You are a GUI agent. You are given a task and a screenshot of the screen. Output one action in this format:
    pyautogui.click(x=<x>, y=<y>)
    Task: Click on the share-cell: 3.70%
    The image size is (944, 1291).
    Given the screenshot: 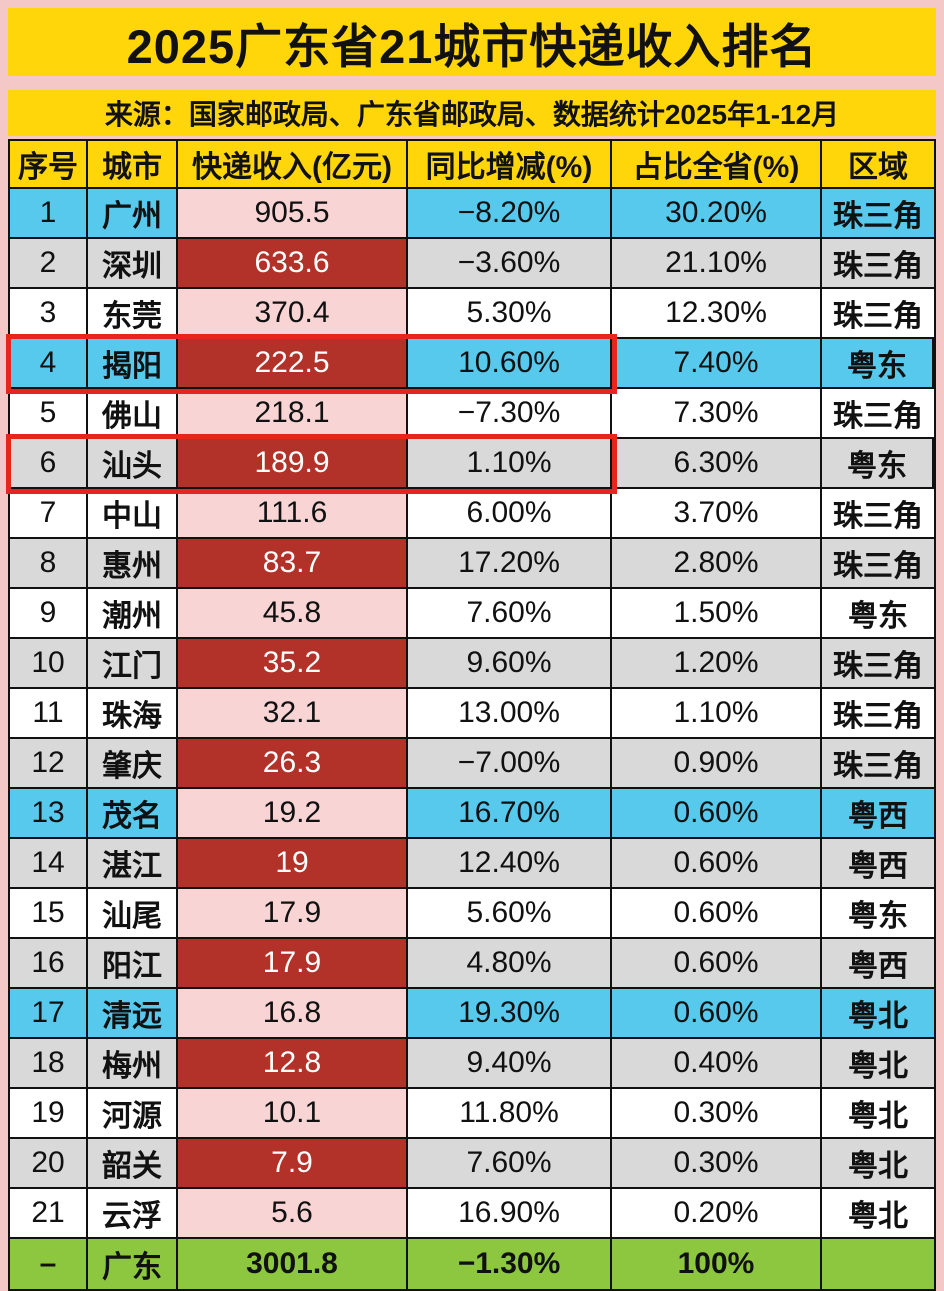 What is the action you would take?
    pyautogui.click(x=717, y=514)
    